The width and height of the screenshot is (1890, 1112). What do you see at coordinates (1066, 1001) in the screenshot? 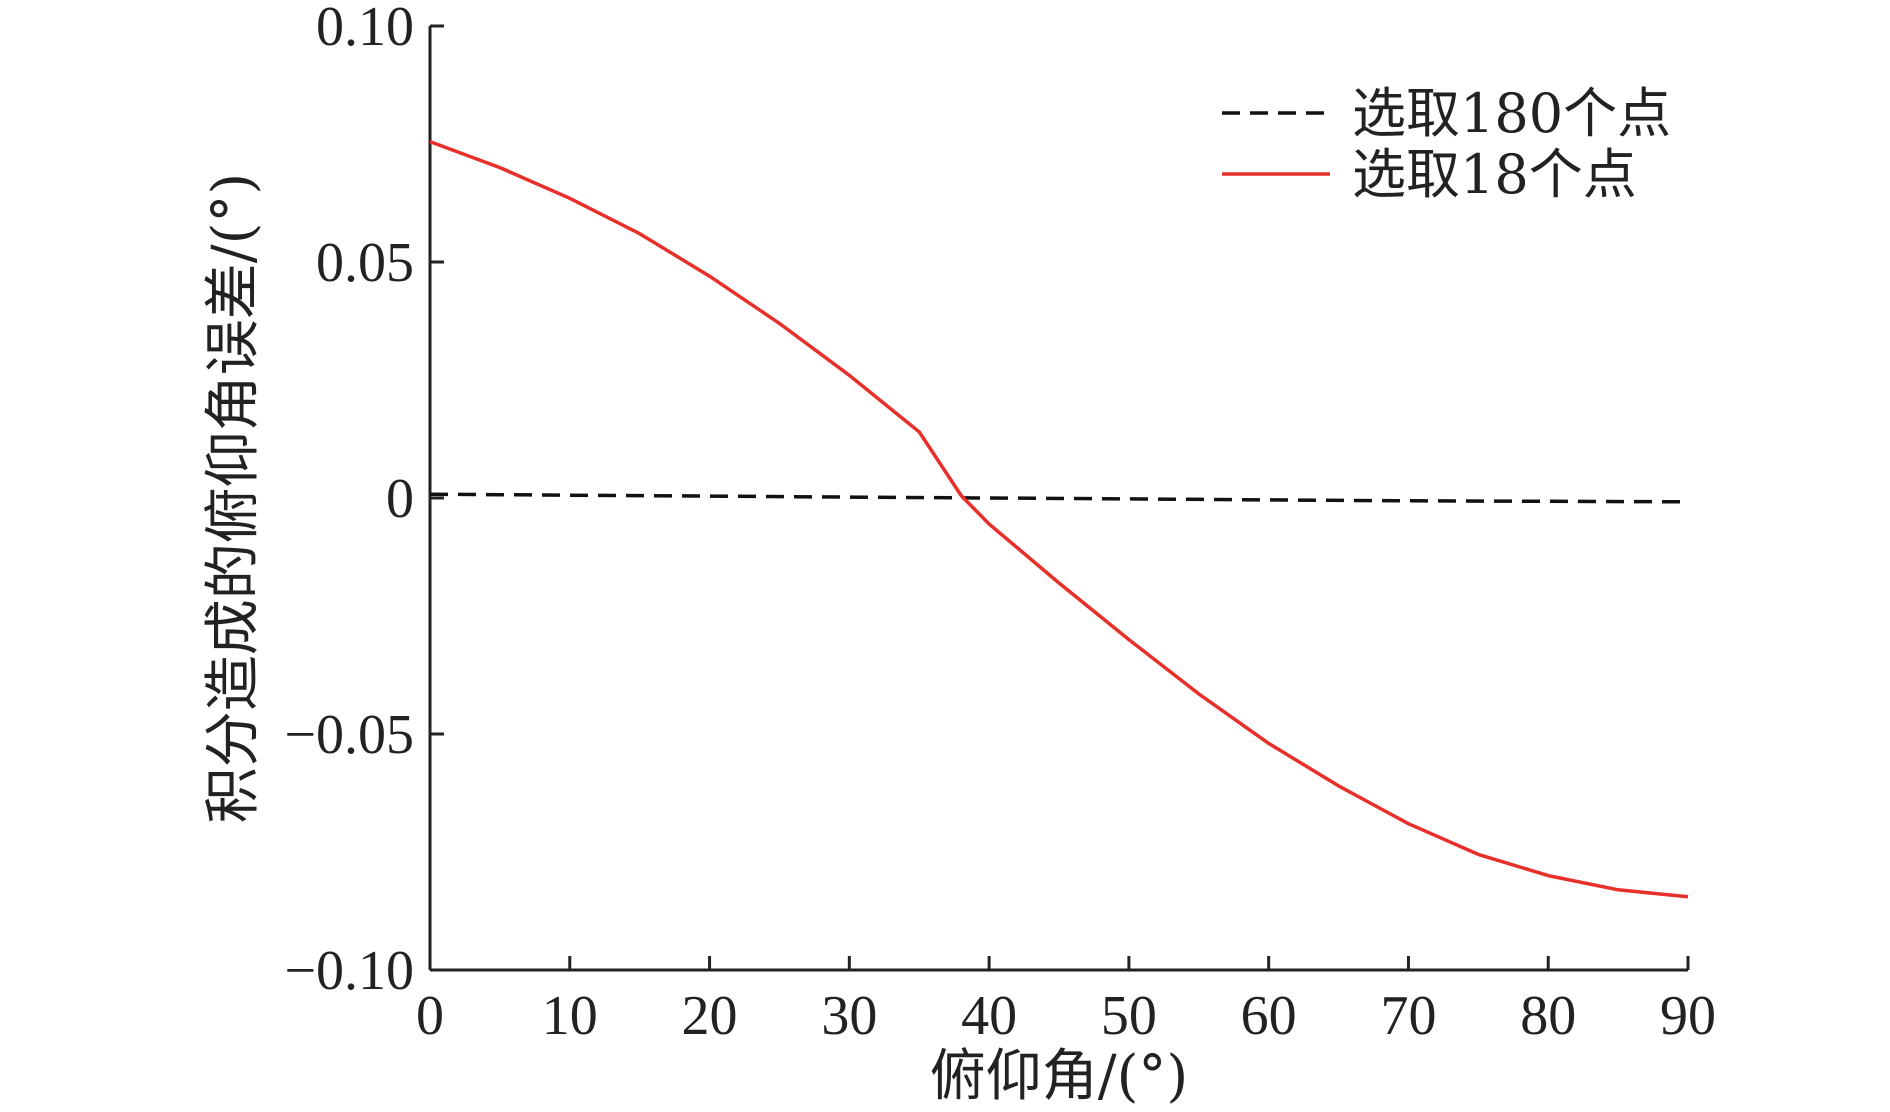
I see `x-axis-ticks: 0 10 20 30 40 50 60 70 80 90` at bounding box center [1066, 1001].